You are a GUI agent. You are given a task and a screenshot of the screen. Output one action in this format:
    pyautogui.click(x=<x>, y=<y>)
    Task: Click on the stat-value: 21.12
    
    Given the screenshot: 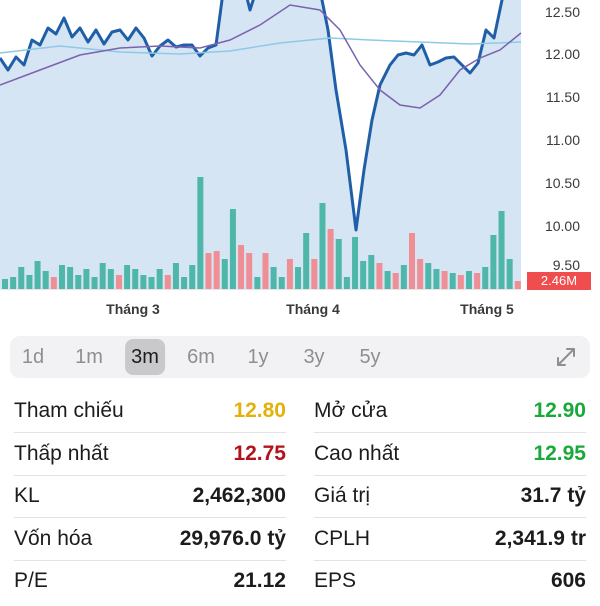 What is the action you would take?
    pyautogui.click(x=259, y=580)
    